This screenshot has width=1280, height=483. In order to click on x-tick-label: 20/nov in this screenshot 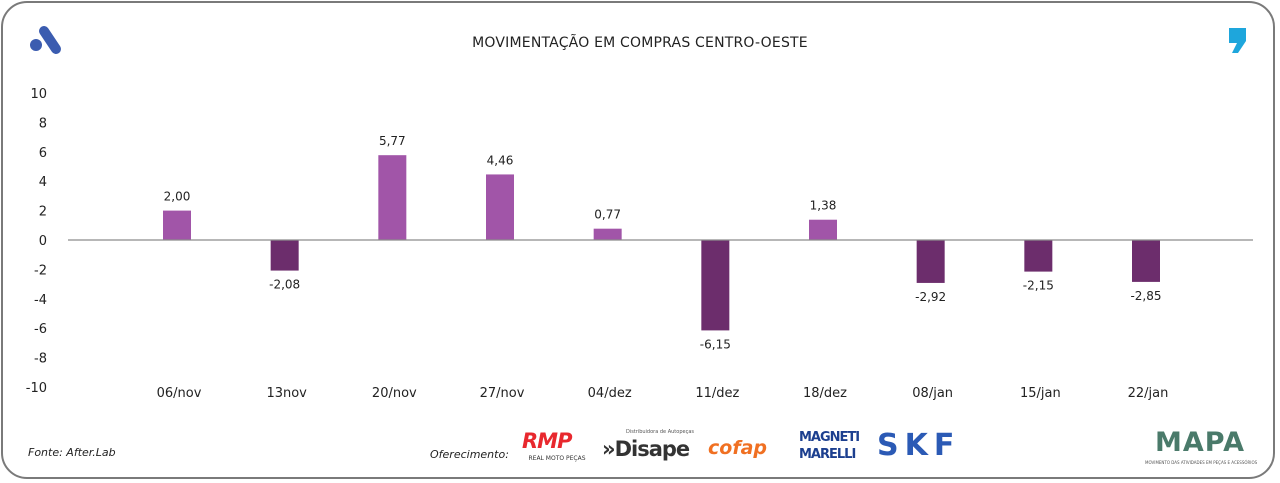, I will do `click(394, 393)`.